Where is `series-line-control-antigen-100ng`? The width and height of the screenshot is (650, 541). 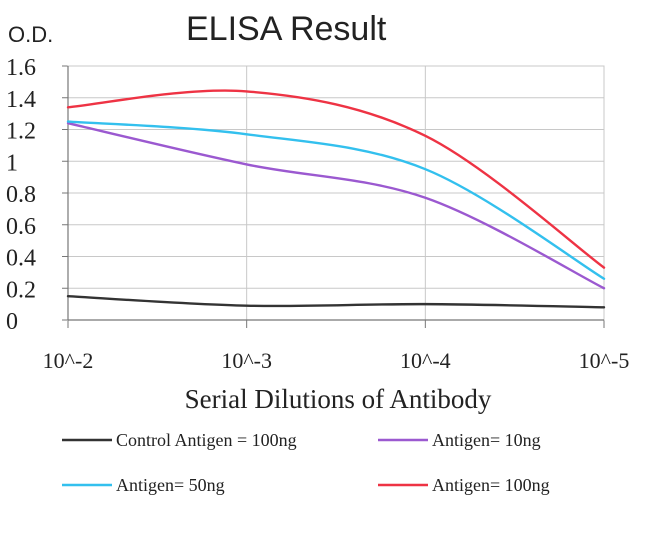 series-line-control-antigen-100ng is located at coordinates (336, 301).